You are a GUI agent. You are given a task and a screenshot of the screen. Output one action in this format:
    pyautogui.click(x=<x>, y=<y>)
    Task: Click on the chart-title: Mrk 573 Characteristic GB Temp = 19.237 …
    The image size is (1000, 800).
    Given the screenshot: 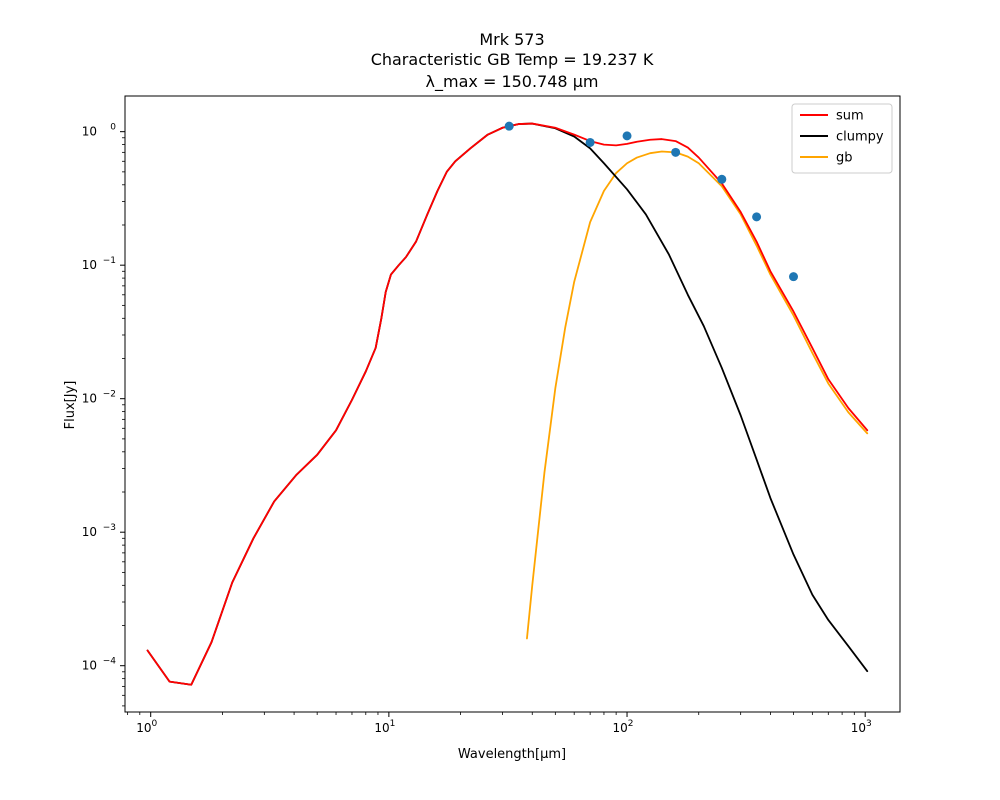 What is the action you would take?
    pyautogui.click(x=512, y=61)
    